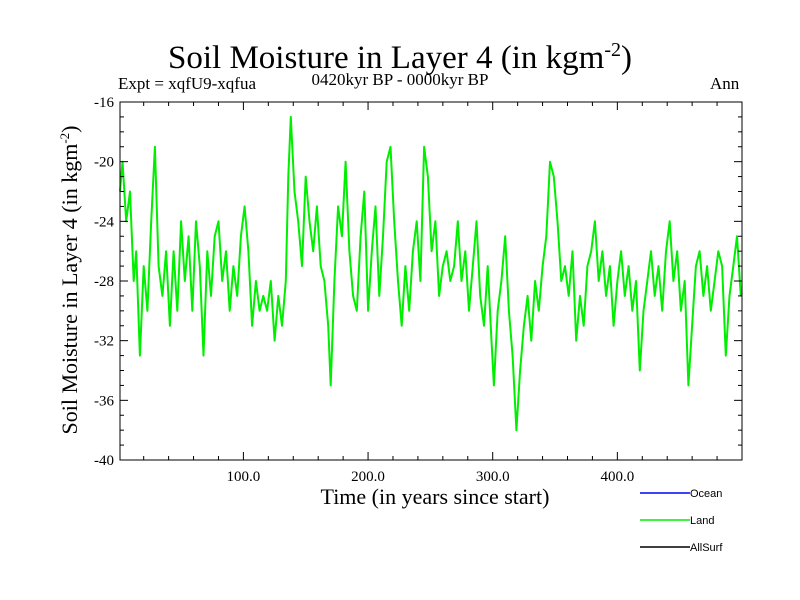  I want to click on chart-title: Soil Moisture in Layer 4 (in kgm-2), so click(400, 54).